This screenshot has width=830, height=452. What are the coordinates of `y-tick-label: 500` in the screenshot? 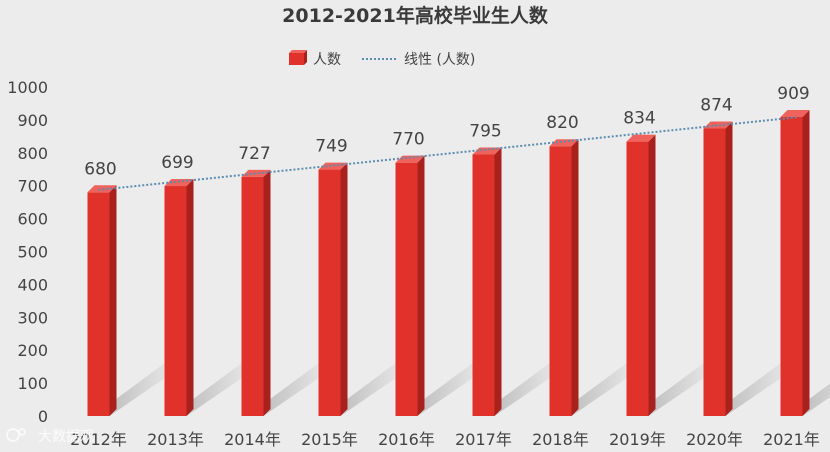 It's located at (32, 252).